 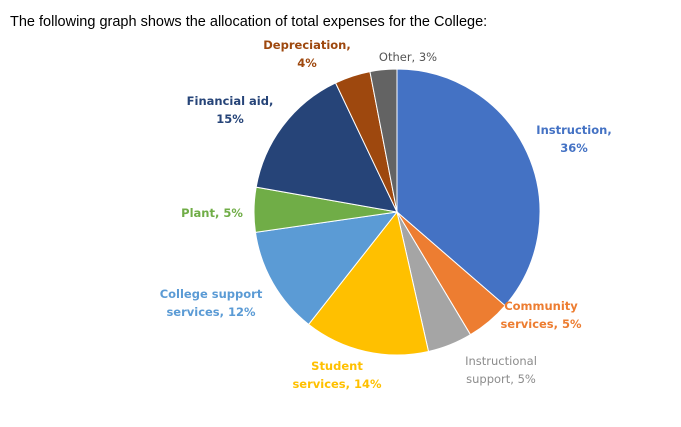 I want to click on slice-label-value: services, 12%, so click(x=211, y=312).